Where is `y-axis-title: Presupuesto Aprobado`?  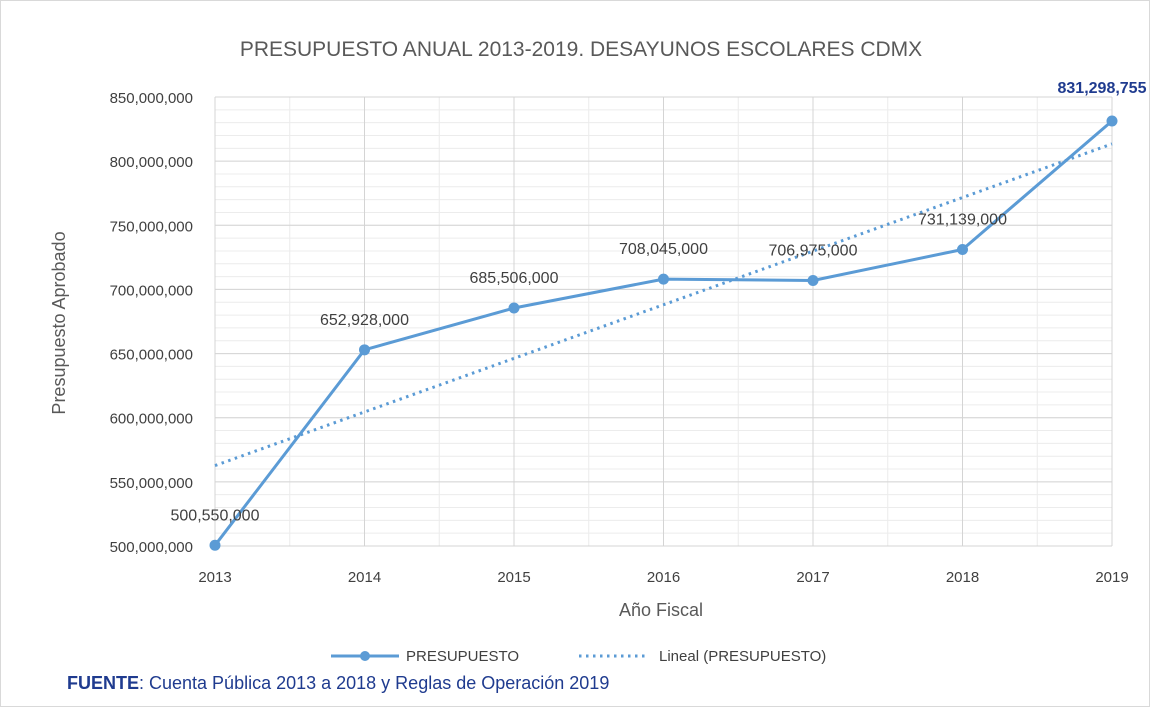 y-axis-title: Presupuesto Aprobado is located at coordinates (59, 322).